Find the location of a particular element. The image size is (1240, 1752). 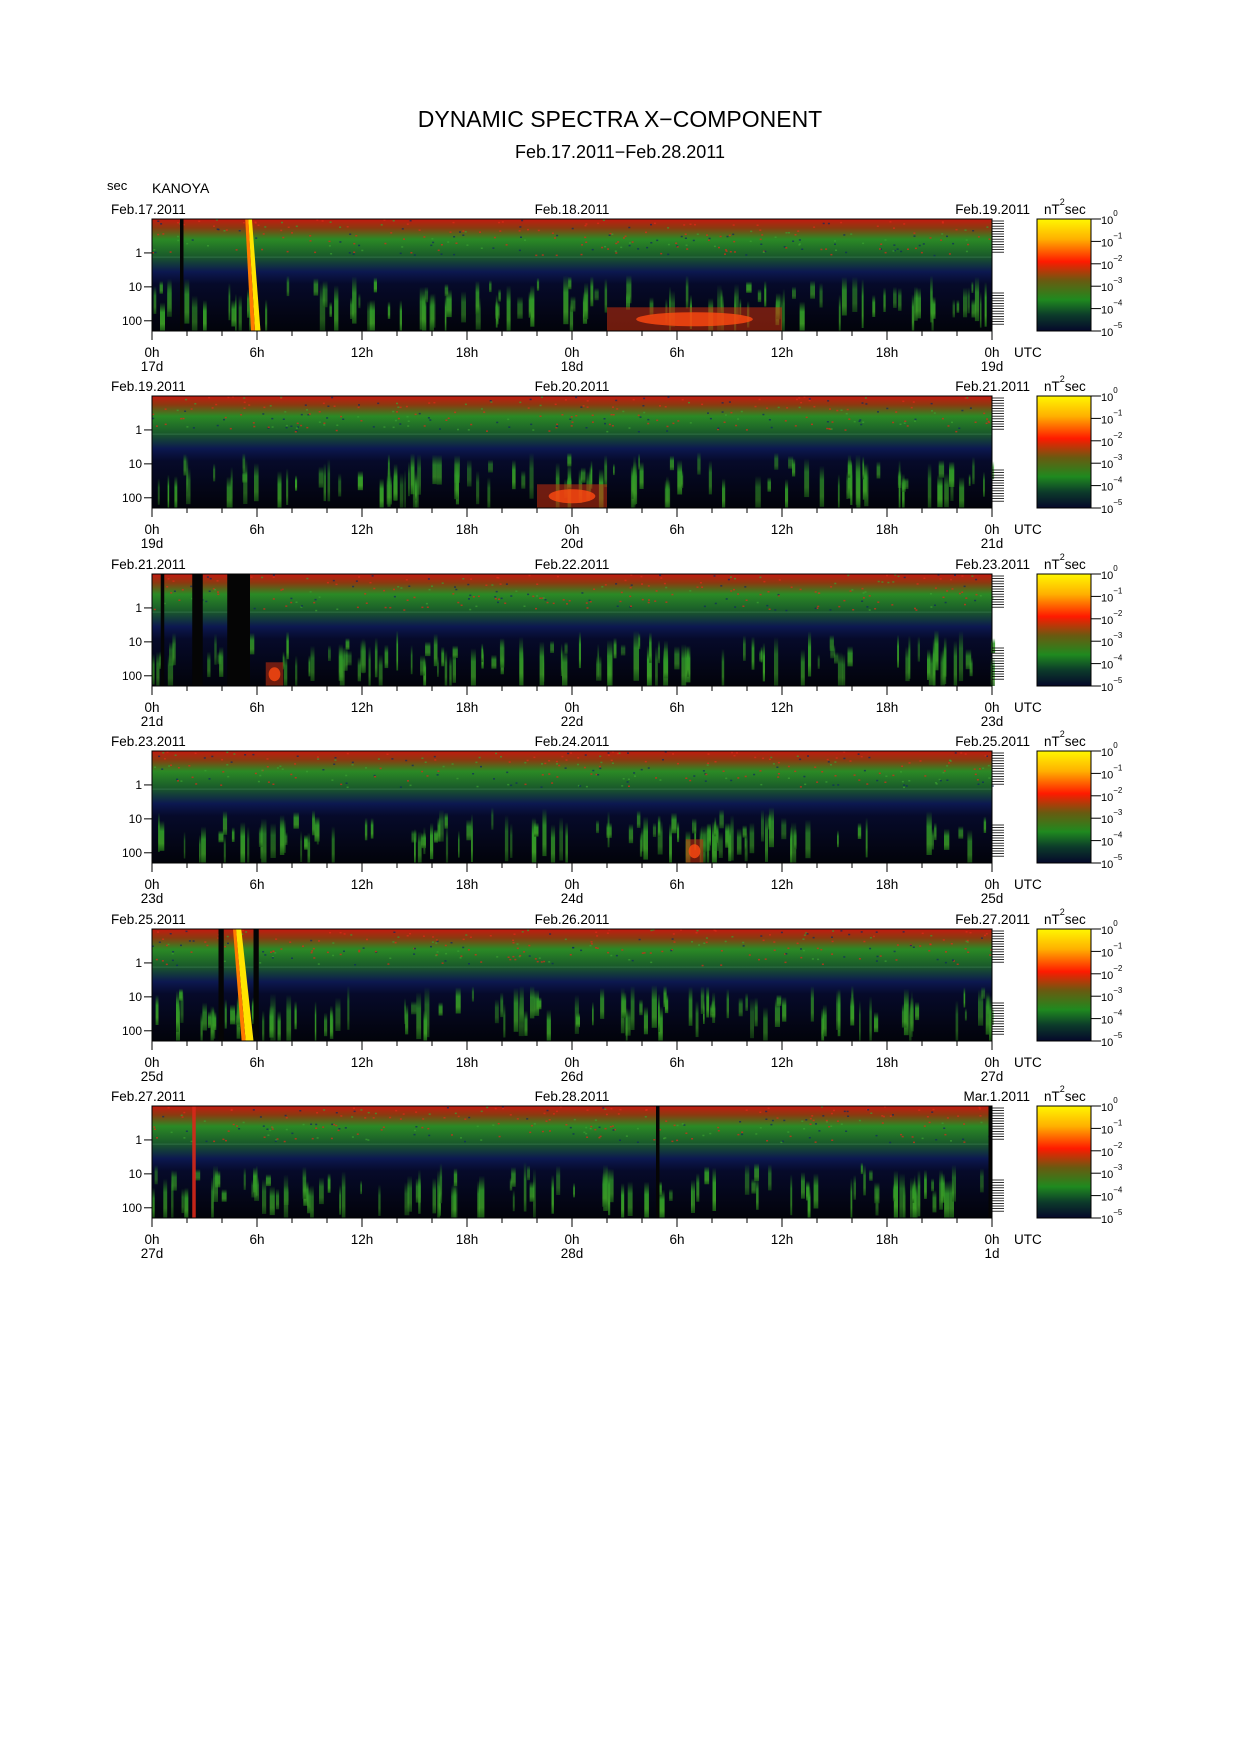

data-gap is located at coordinates (197, 630).